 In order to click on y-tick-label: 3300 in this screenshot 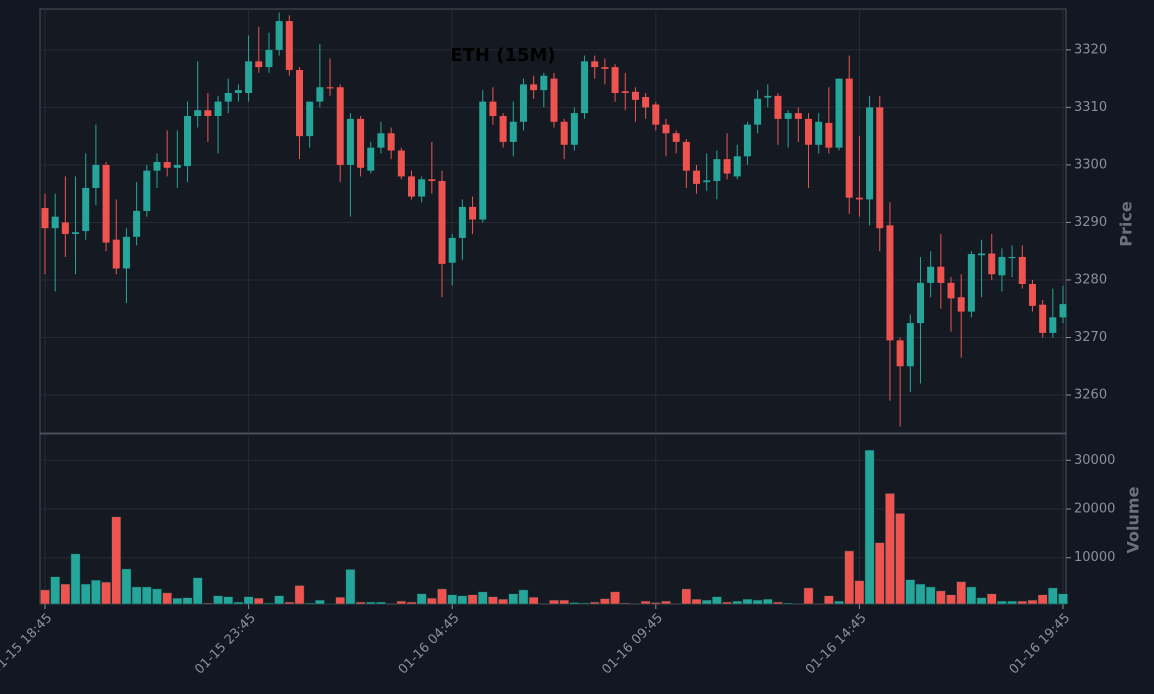, I will do `click(1090, 164)`.